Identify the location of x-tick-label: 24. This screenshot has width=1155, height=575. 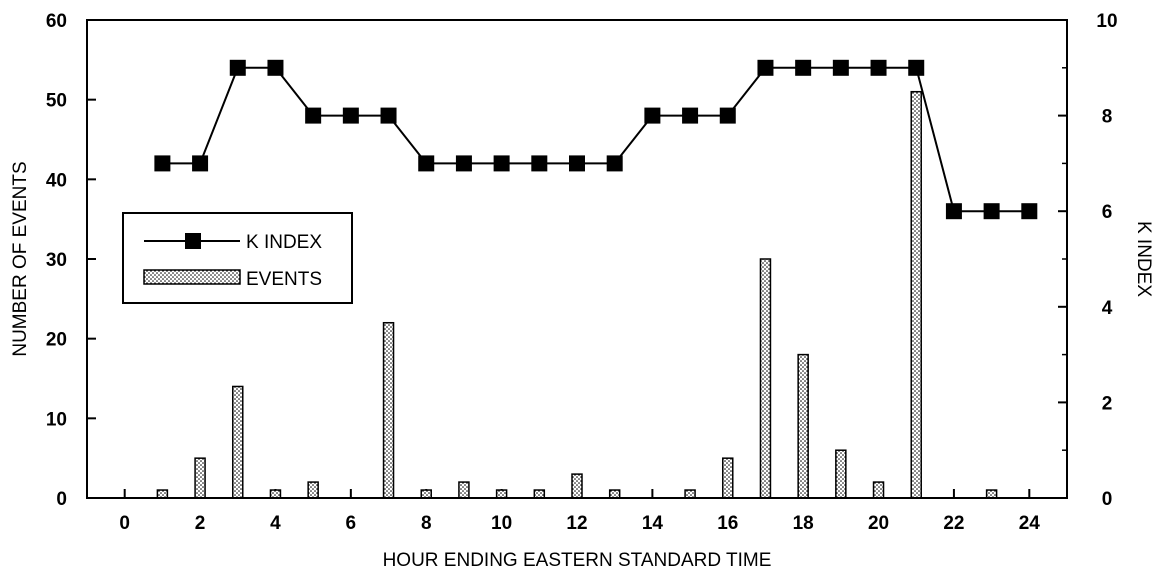
(1030, 523).